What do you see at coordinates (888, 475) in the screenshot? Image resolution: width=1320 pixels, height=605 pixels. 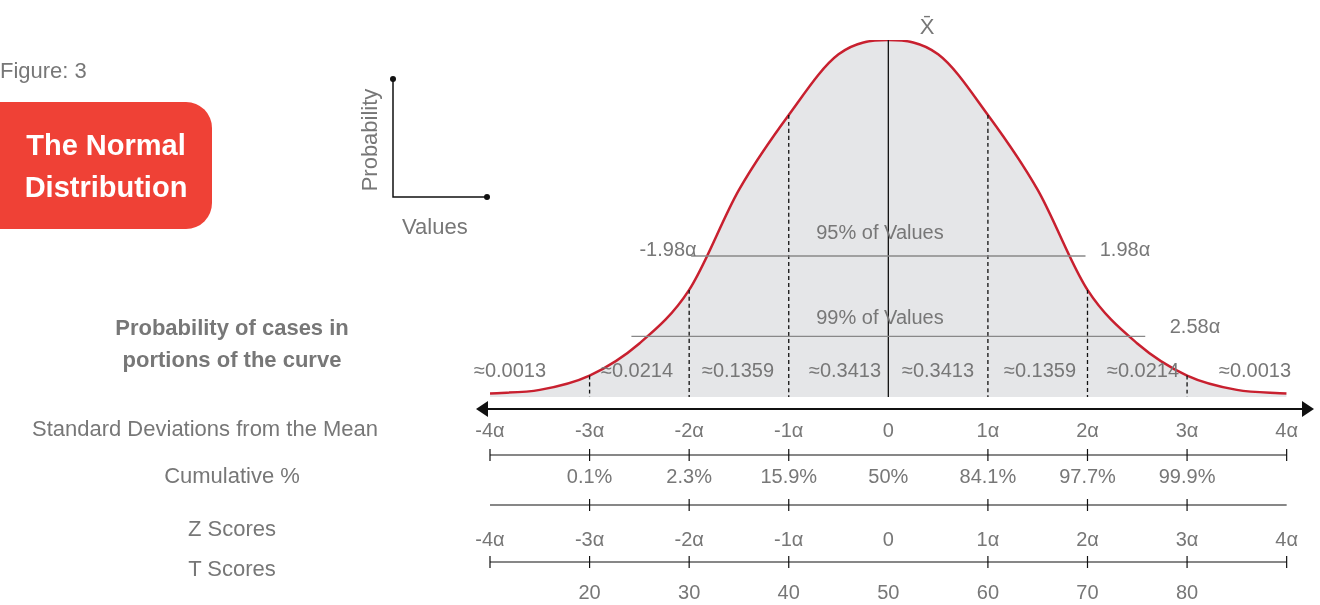 I see `text: 50%` at bounding box center [888, 475].